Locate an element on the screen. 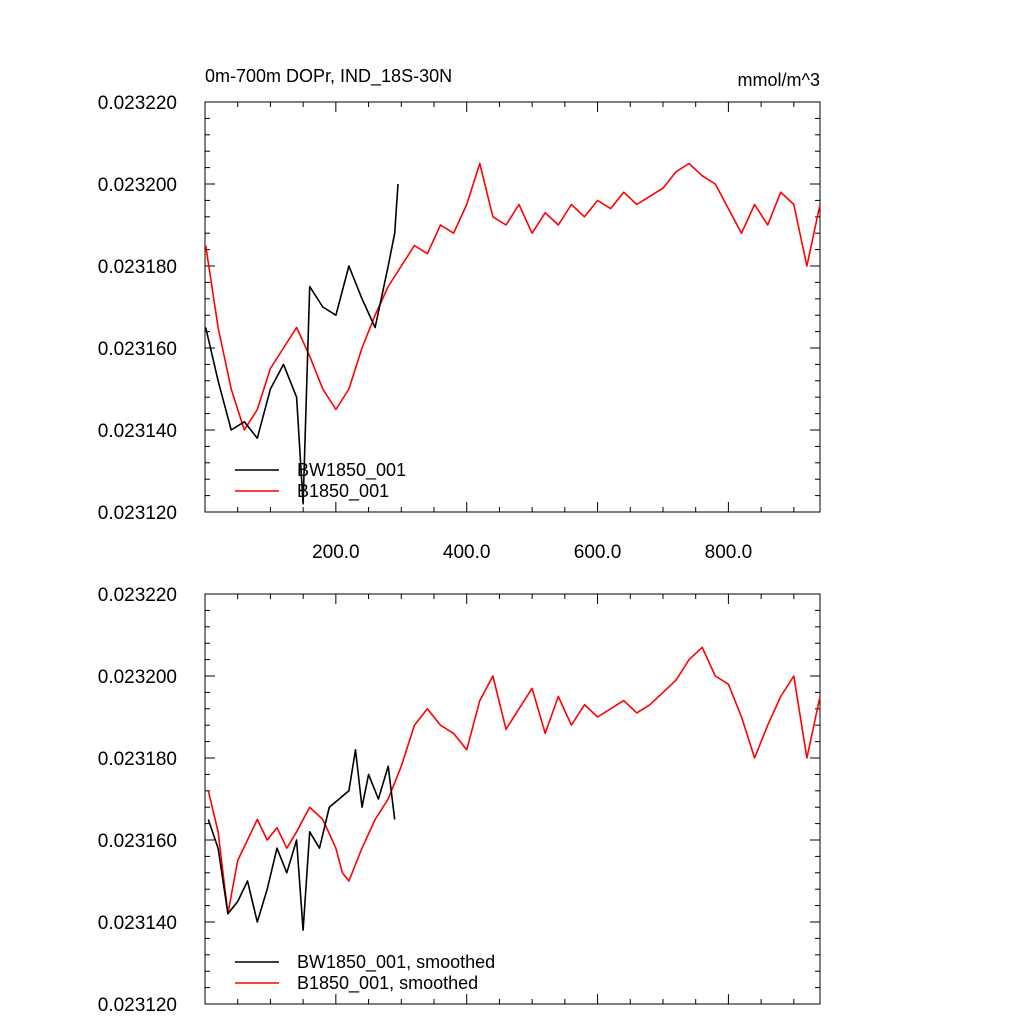  chart-title: 0m-700m DOPr, IND_18S-30N is located at coordinates (328, 76).